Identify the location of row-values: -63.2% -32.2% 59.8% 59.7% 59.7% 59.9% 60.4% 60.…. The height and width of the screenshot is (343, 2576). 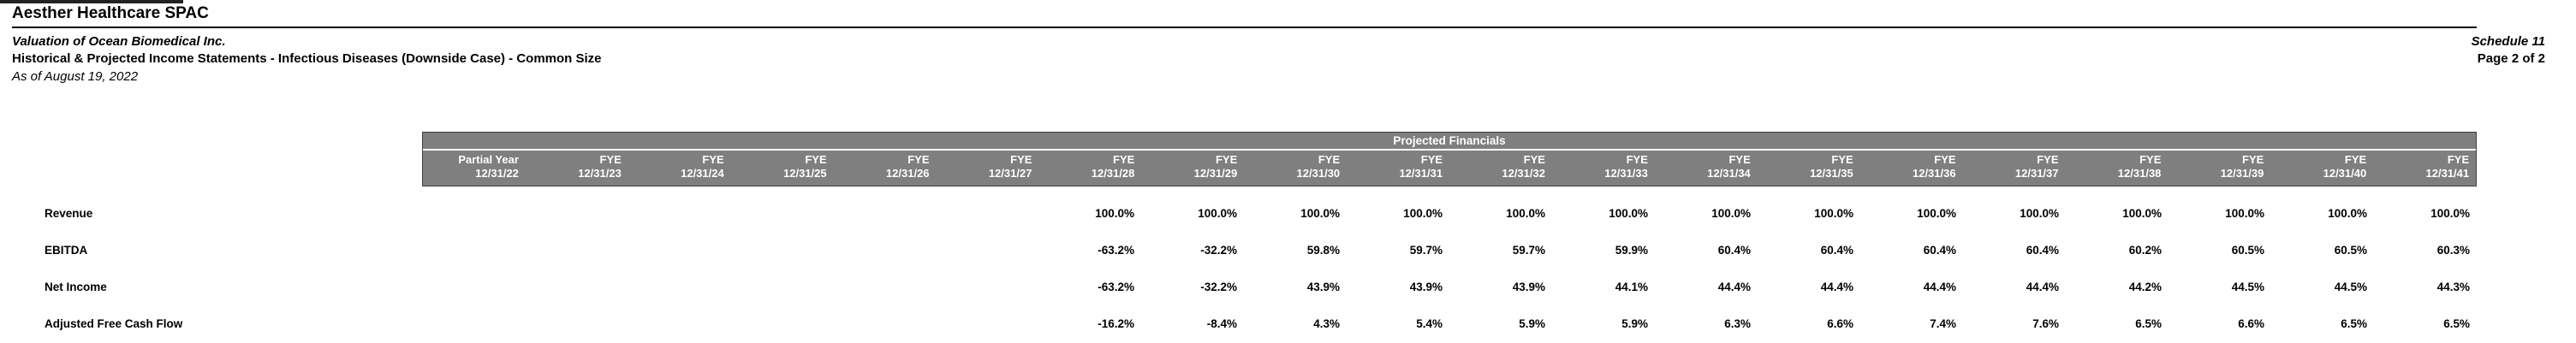
(1450, 250).